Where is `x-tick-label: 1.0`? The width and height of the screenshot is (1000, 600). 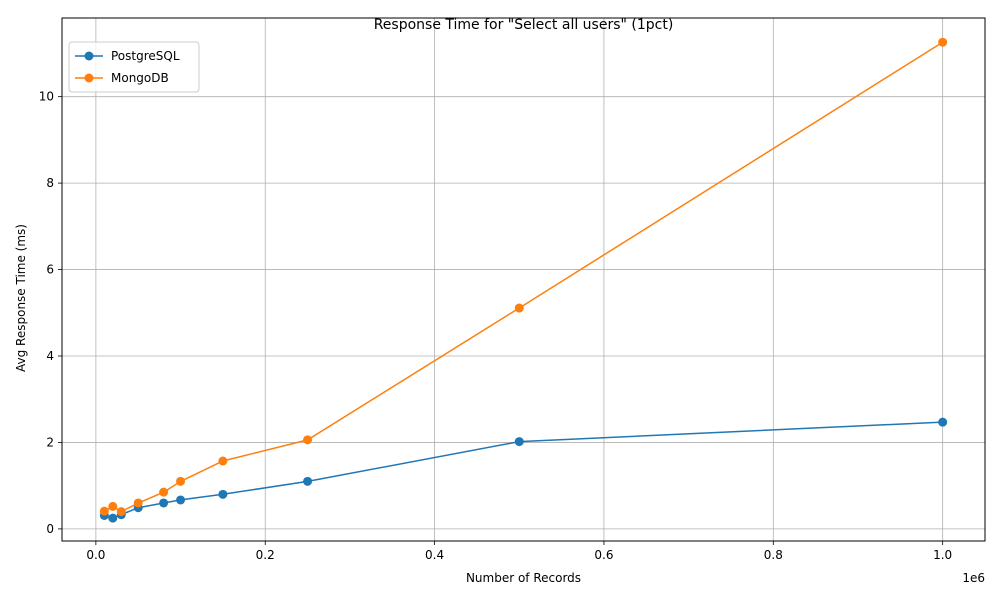
x-tick-label: 1.0 is located at coordinates (942, 555).